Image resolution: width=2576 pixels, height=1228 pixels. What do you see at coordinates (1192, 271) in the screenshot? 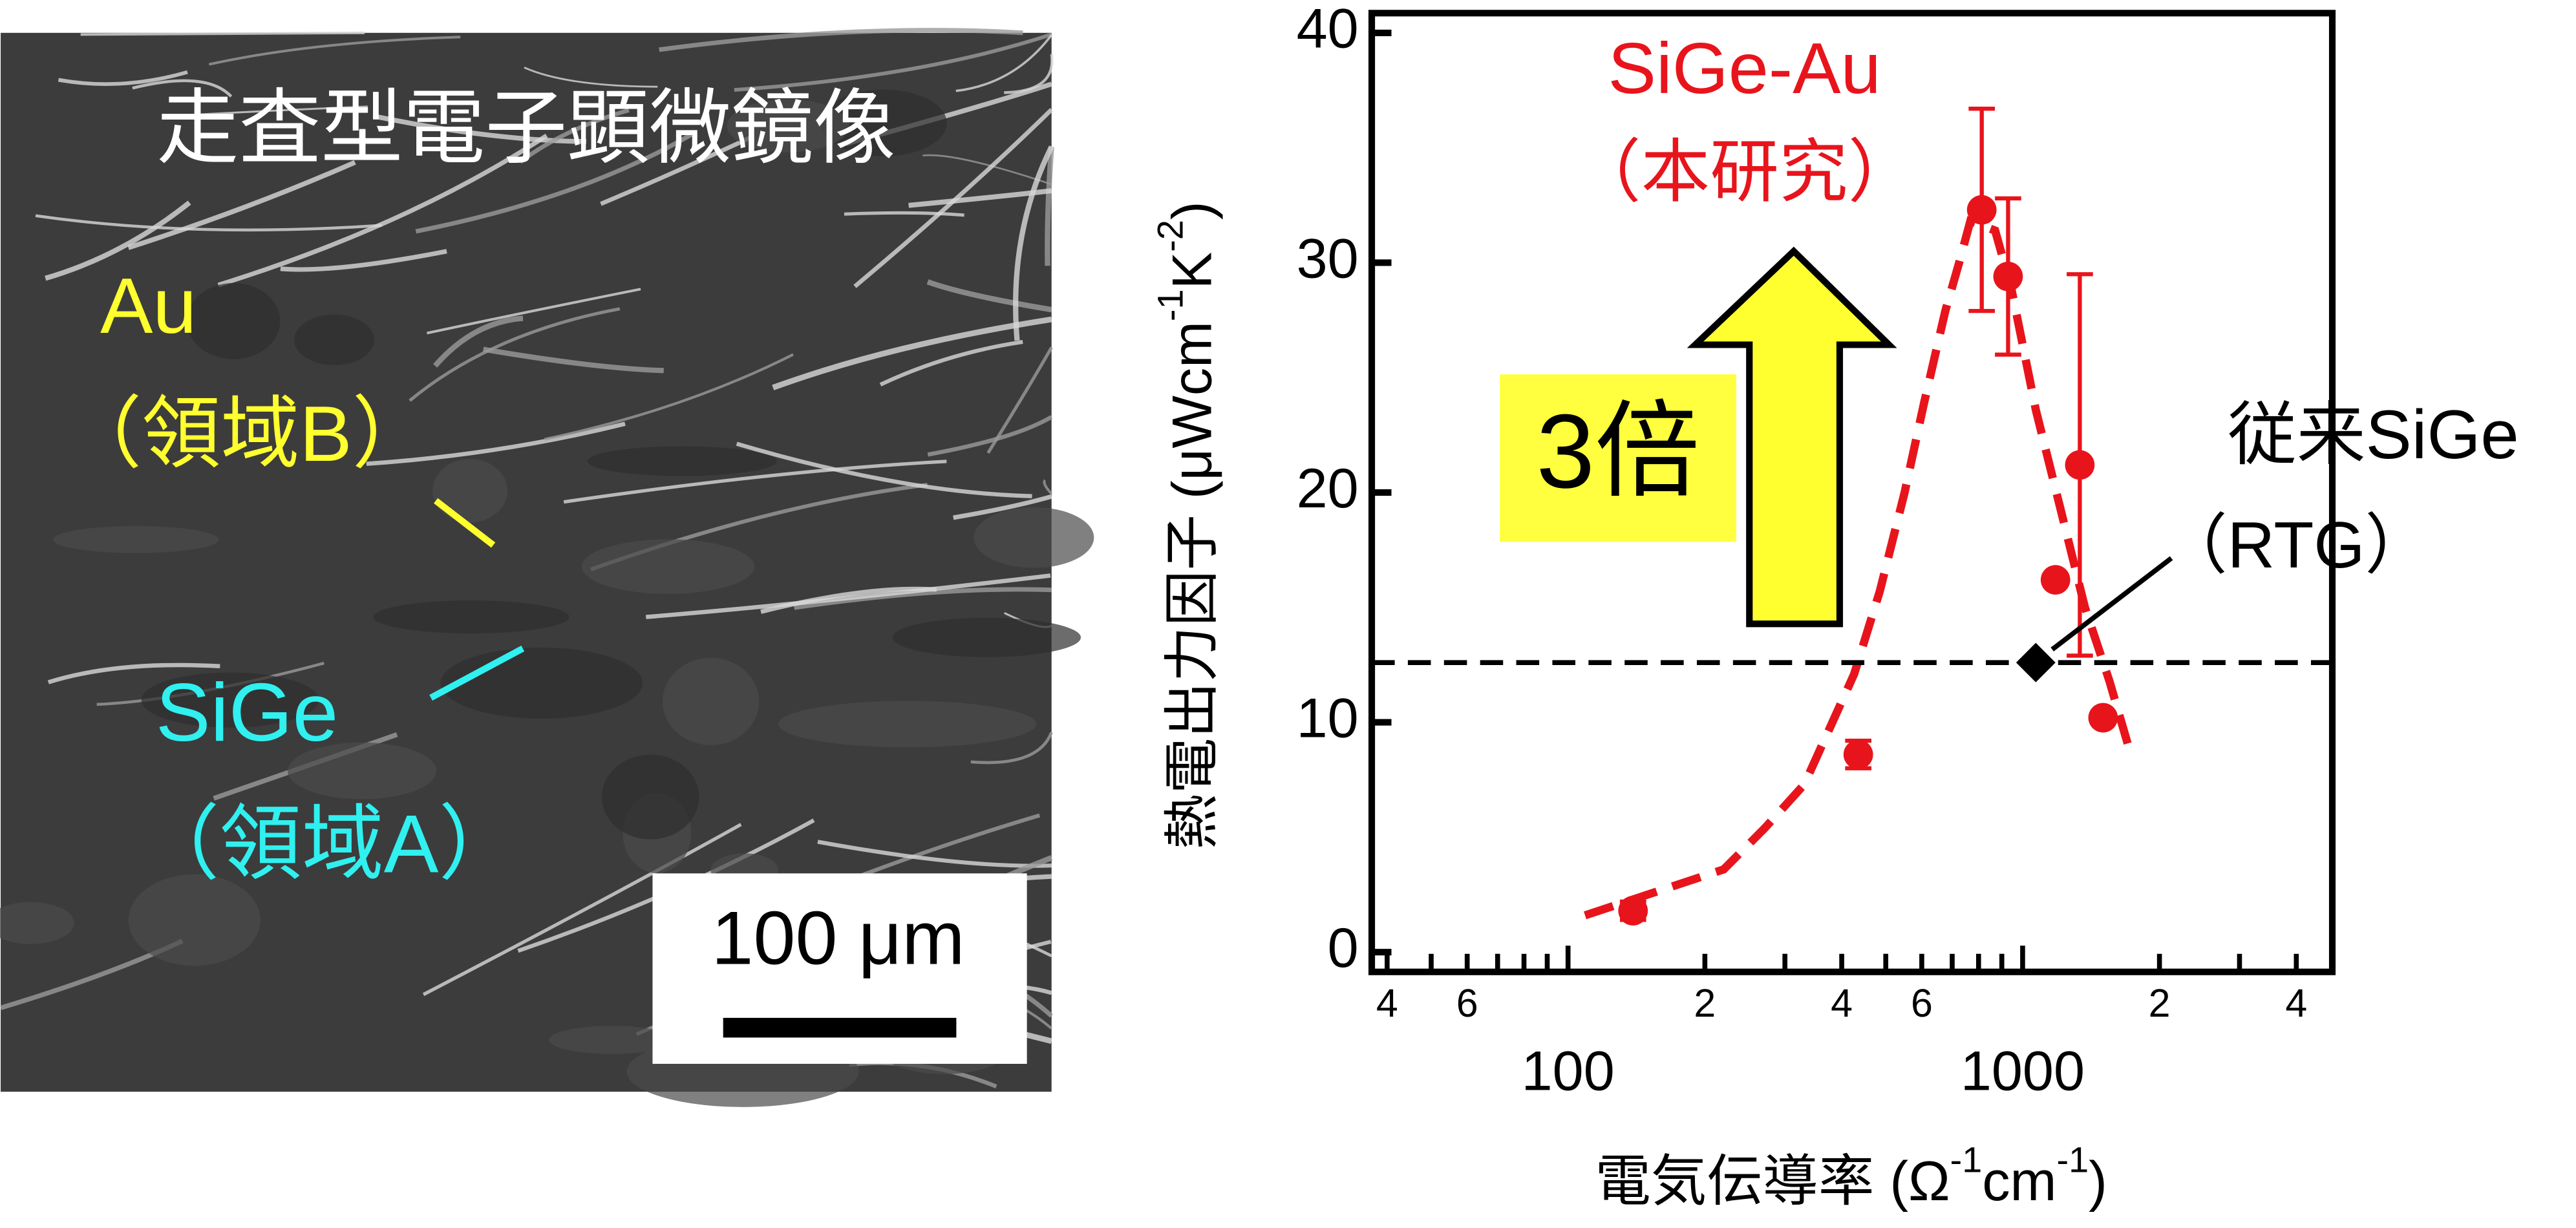
I see `y-axis-label-part: K` at bounding box center [1192, 271].